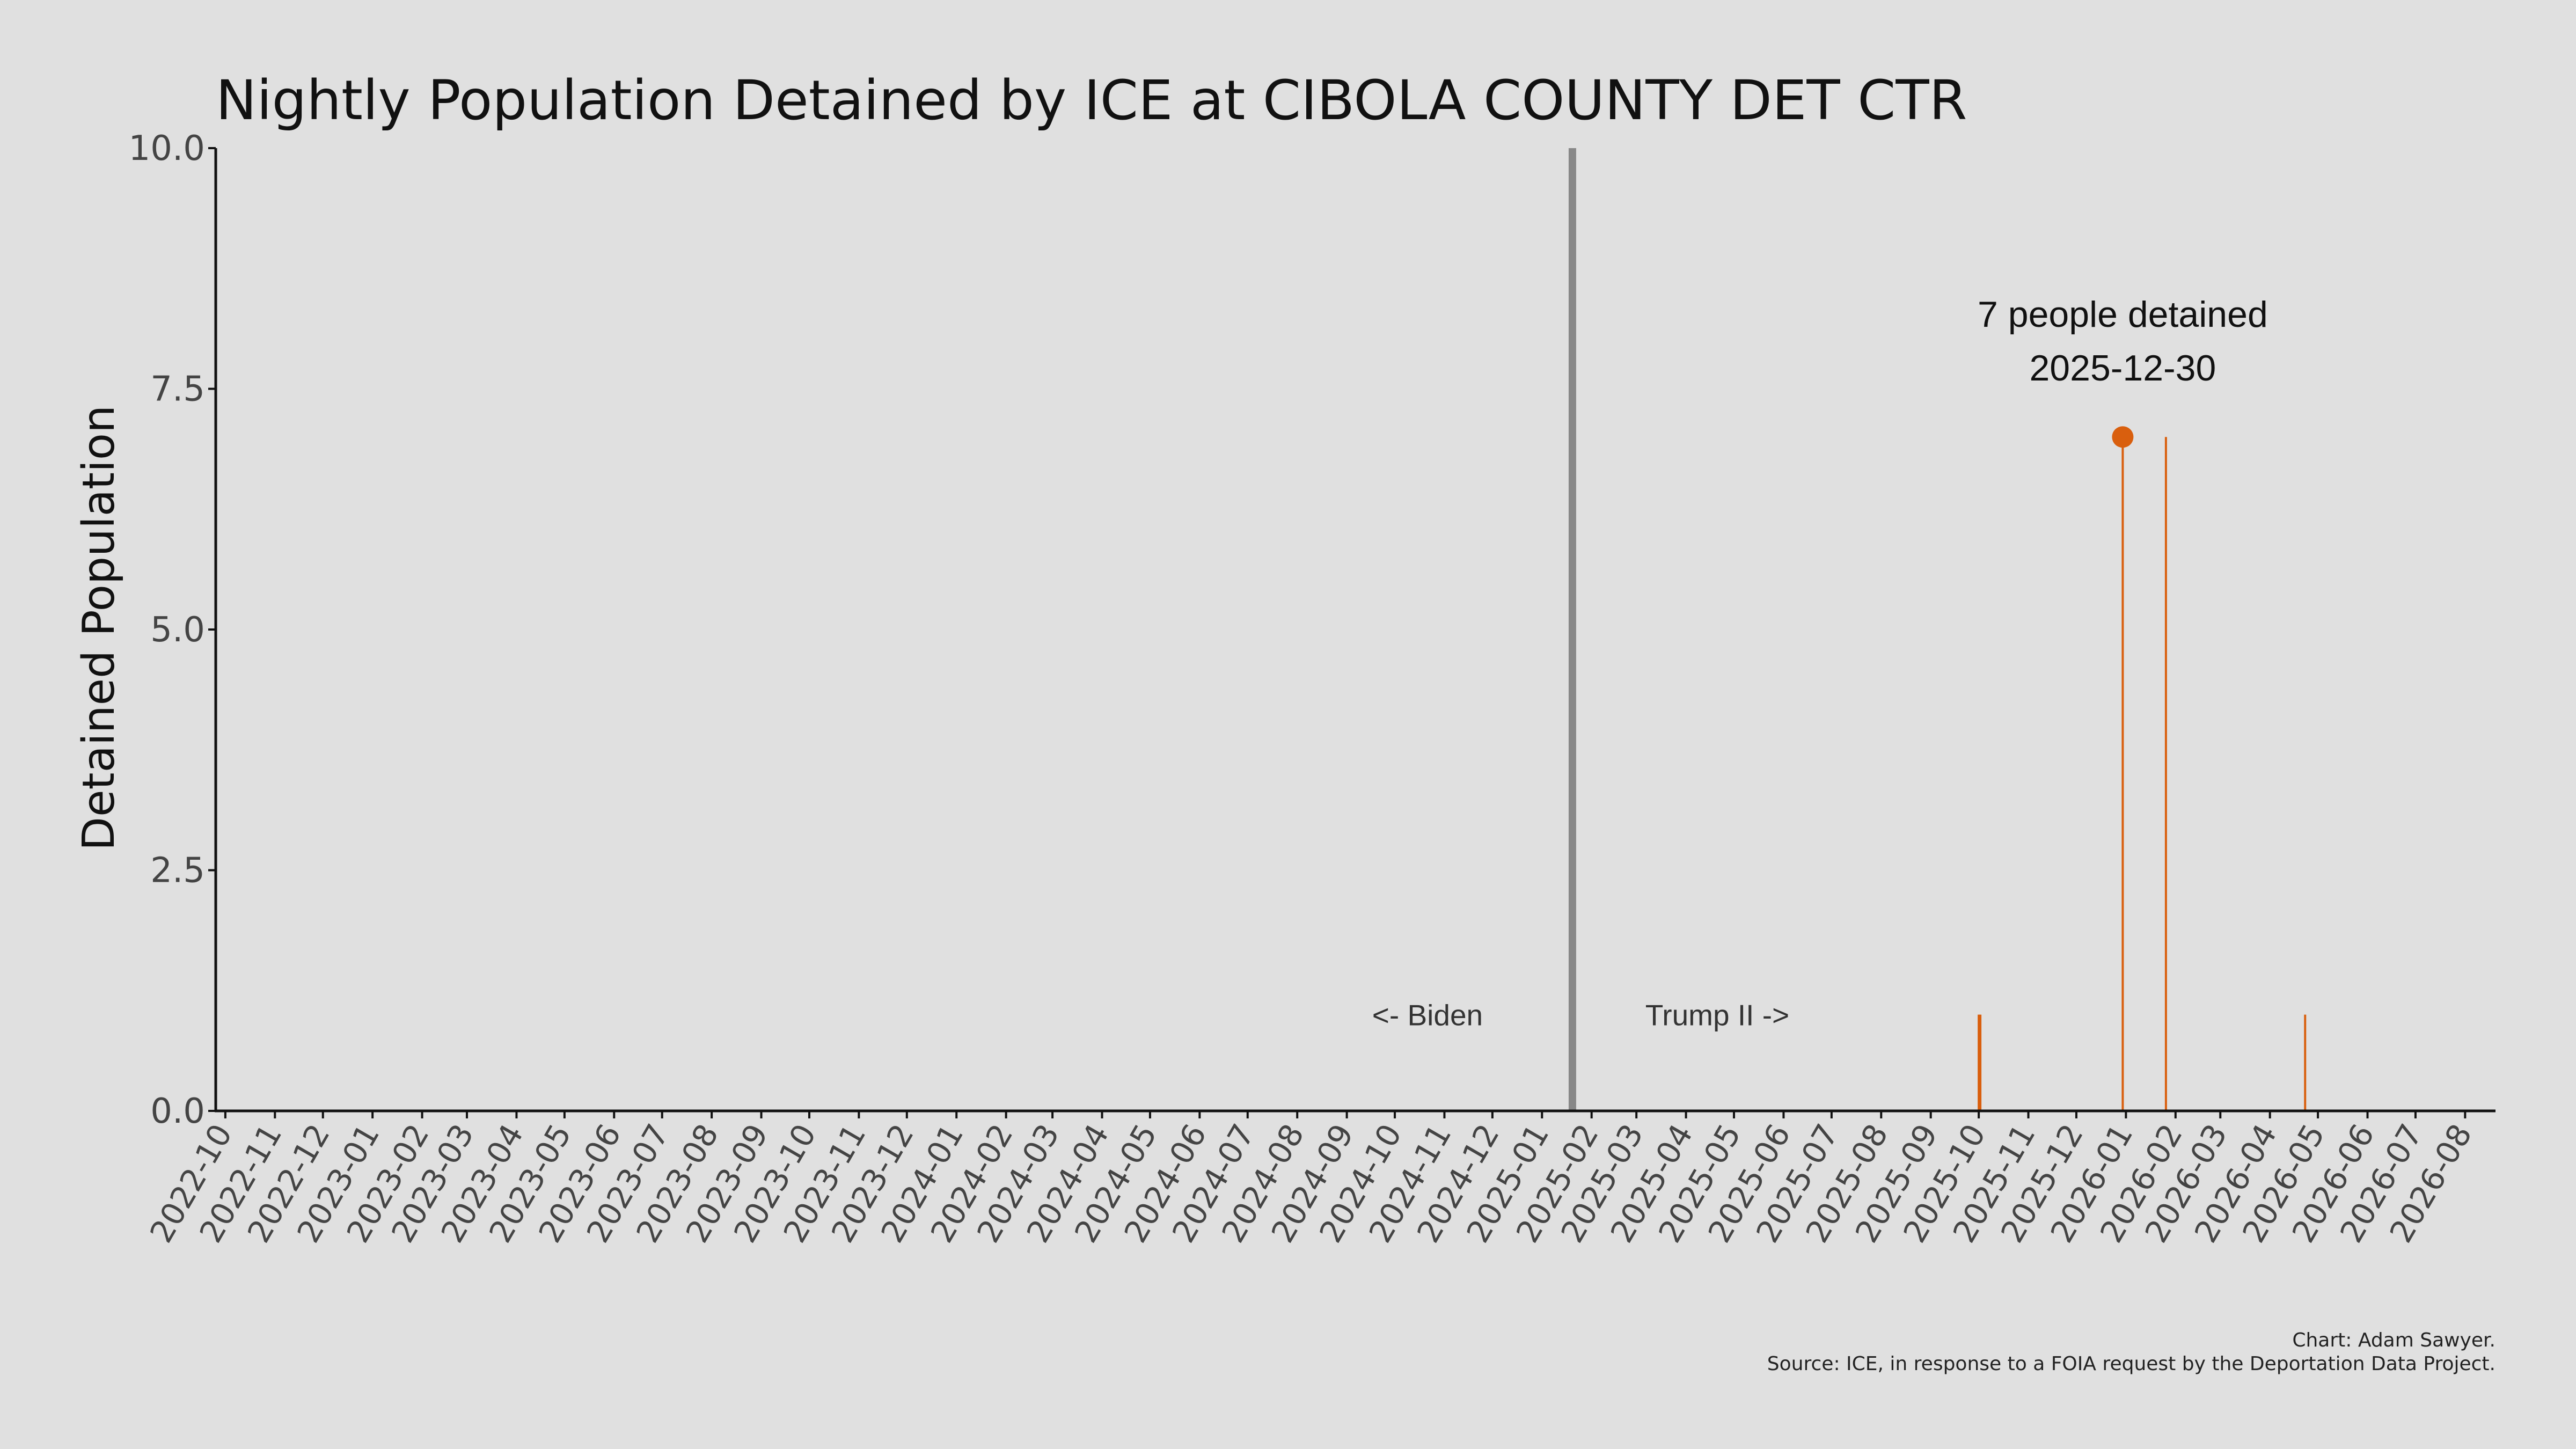 The width and height of the screenshot is (2576, 1449). Describe the element at coordinates (99, 628) in the screenshot. I see `y-axis-label: Detained Population` at that location.